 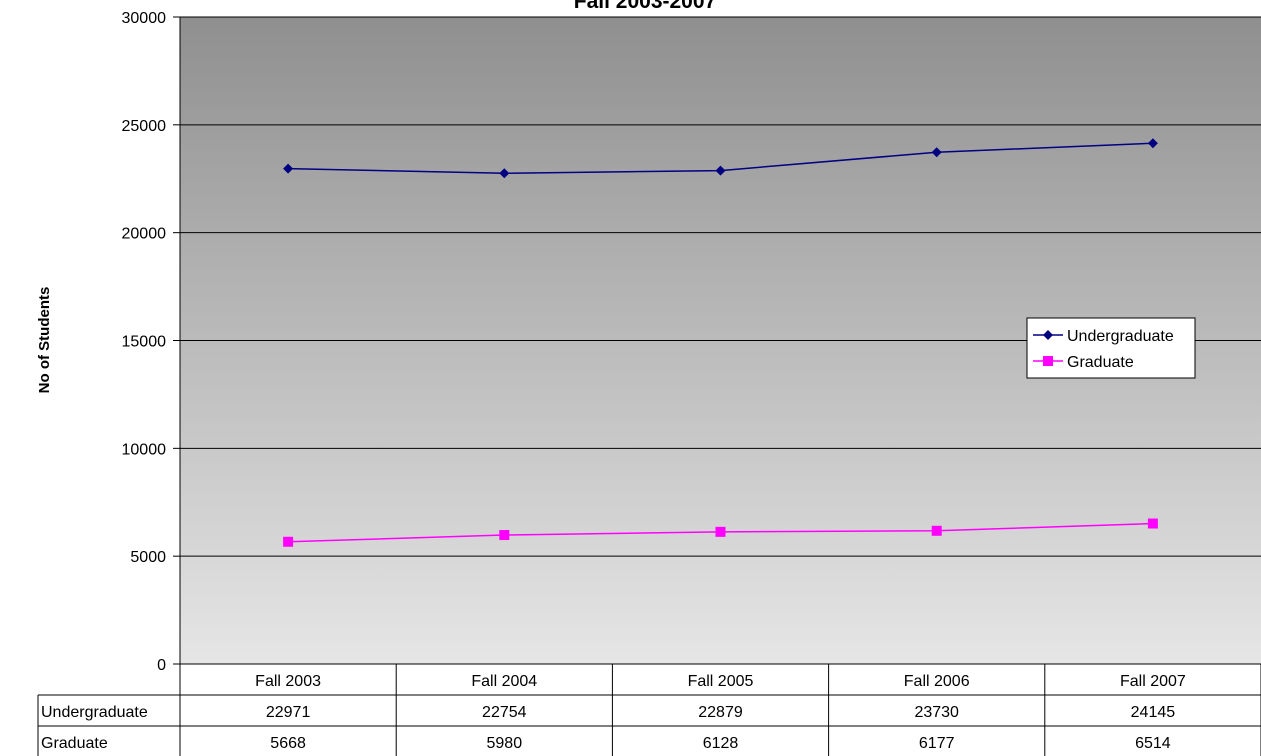 I want to click on table-row-label: Undergraduate, so click(x=94, y=712).